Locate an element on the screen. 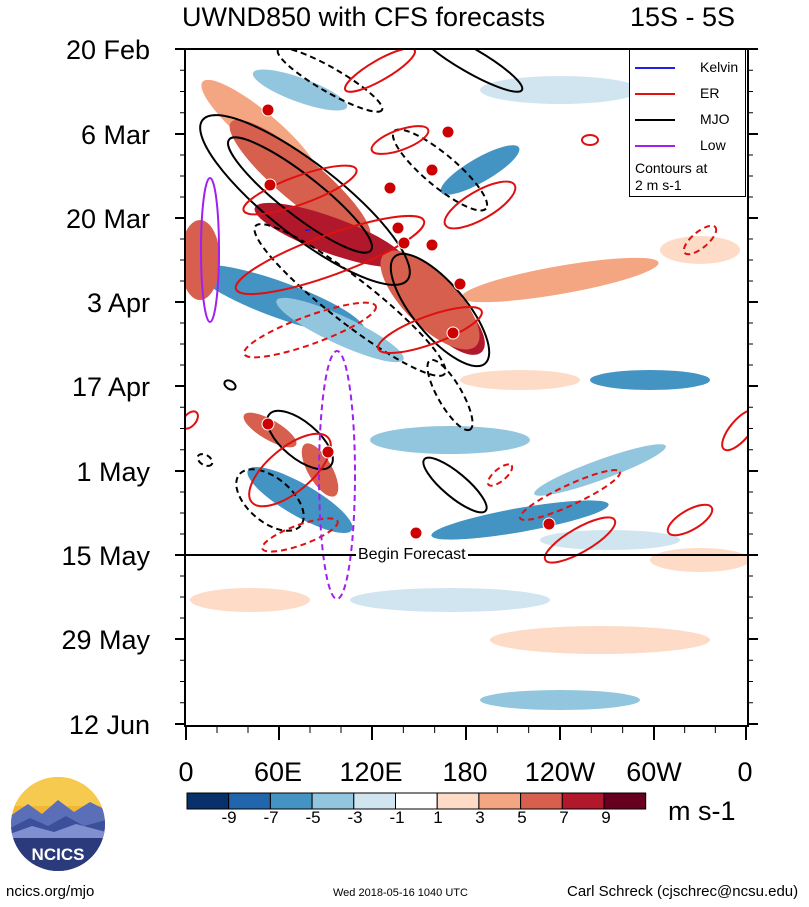 The height and width of the screenshot is (907, 809). y-tick-label: 3 Apr is located at coordinates (118, 303).